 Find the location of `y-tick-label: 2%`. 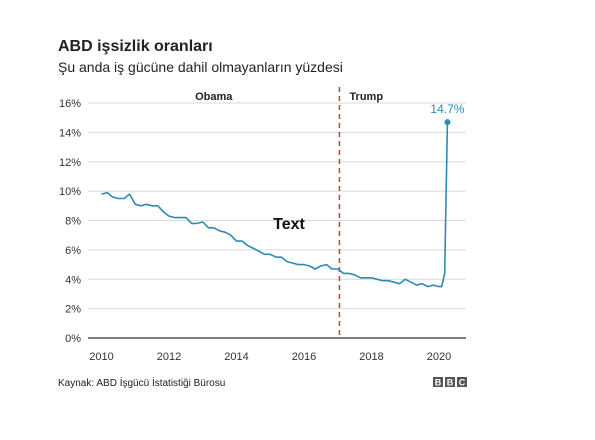

y-tick-label: 2% is located at coordinates (73, 310).